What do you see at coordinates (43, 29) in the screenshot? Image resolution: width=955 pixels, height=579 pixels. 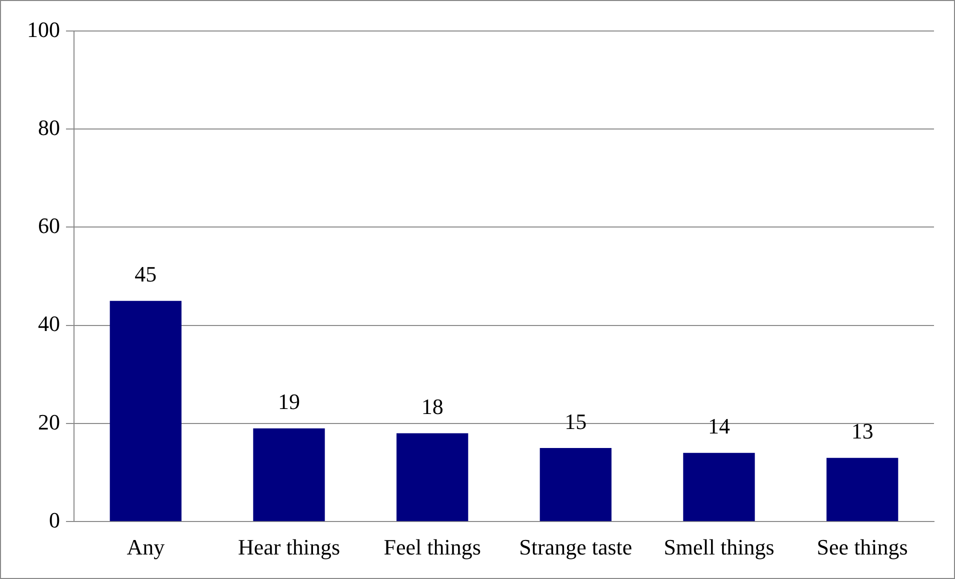 I see `y-tick-label: 100` at bounding box center [43, 29].